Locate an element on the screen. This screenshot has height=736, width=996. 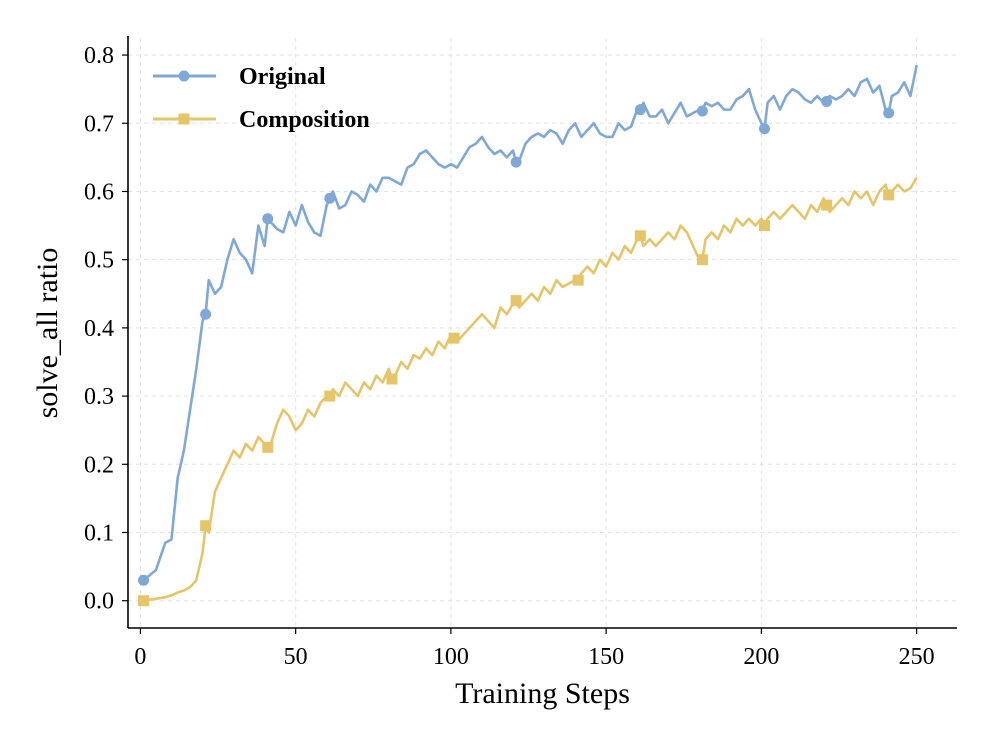
x-tick-label: 0 is located at coordinates (140, 657).